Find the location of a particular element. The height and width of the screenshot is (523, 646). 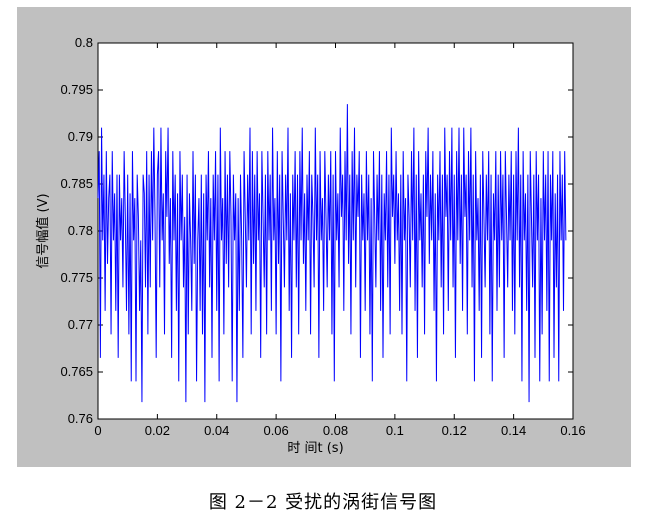

x-tick-label: 0.04 is located at coordinates (216, 430).